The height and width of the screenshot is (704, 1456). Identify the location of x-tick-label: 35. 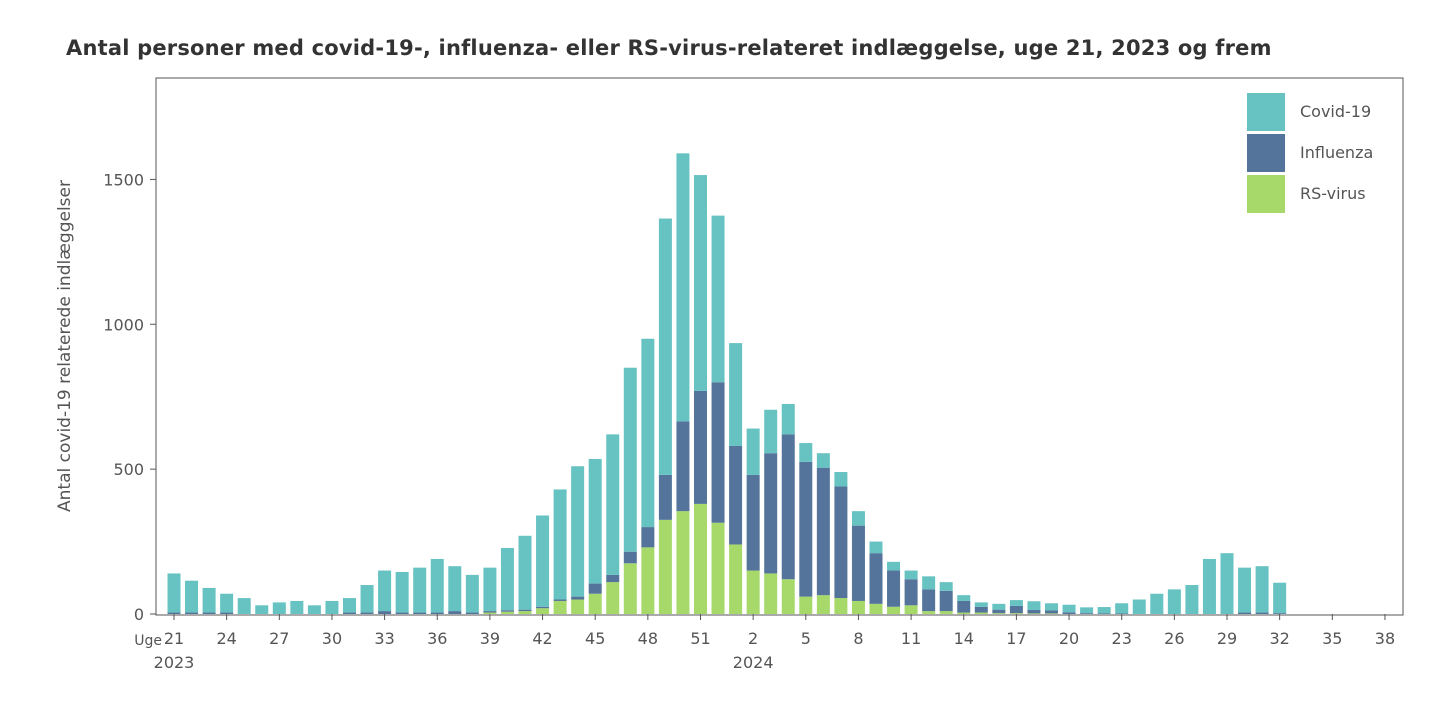
(1332, 638).